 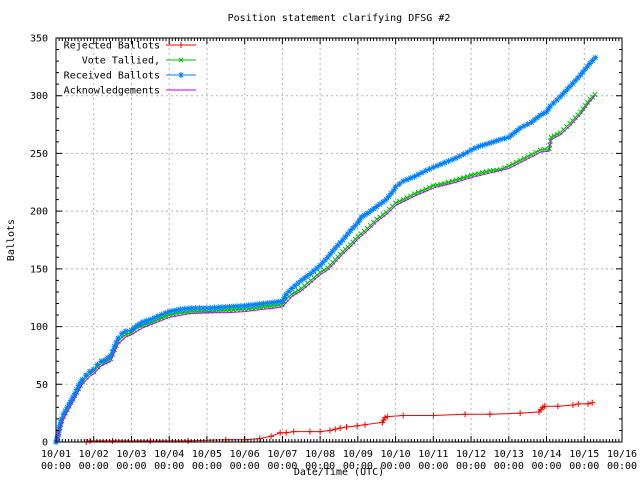 I want to click on x-tick-label-date: 10/10, so click(x=396, y=454).